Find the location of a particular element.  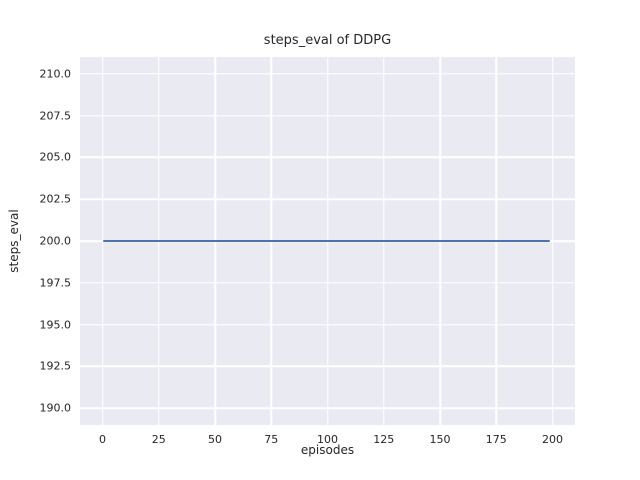

y-tick-label: 205.0 is located at coordinates (55, 157).